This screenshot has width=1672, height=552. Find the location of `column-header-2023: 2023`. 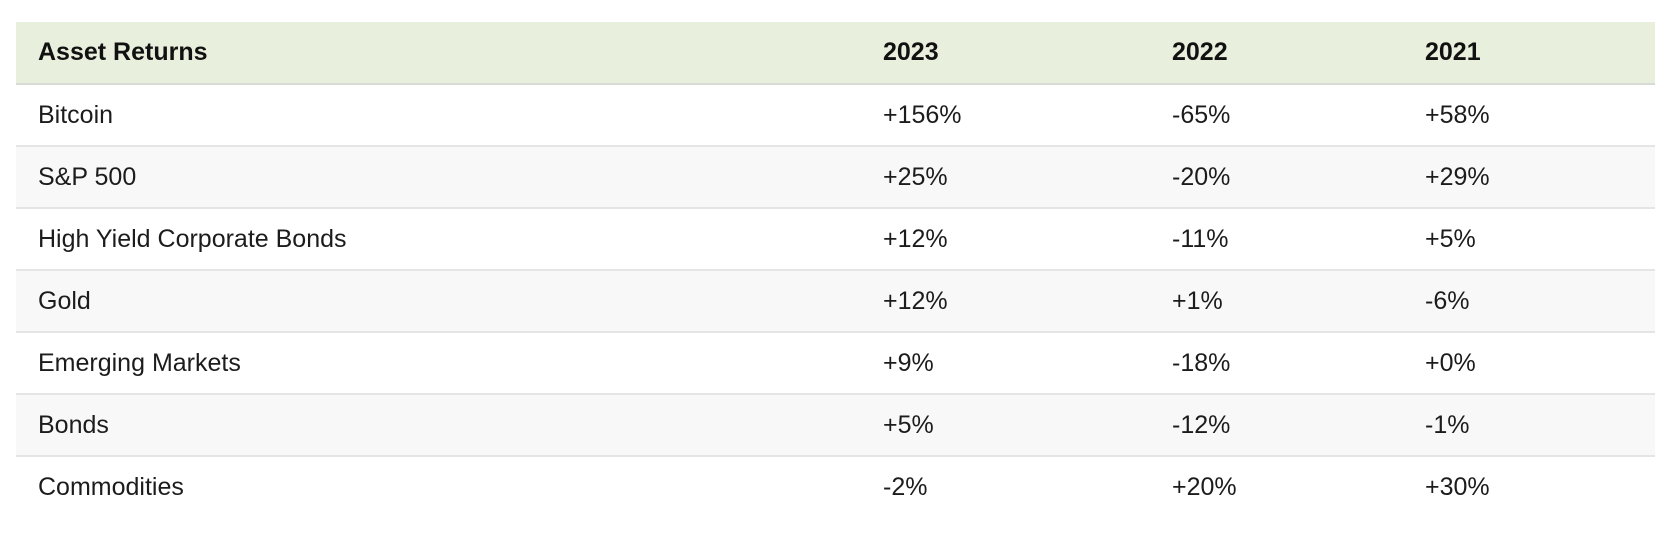

column-header-2023: 2023 is located at coordinates (1005, 53).